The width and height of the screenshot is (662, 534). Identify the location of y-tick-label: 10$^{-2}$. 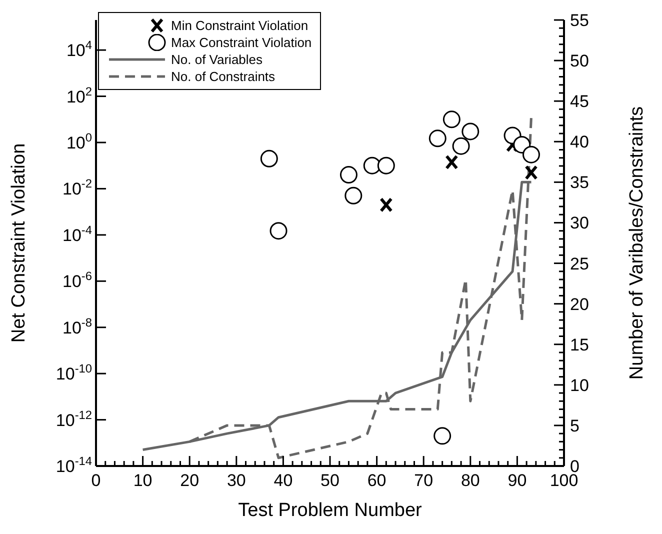
(77, 187).